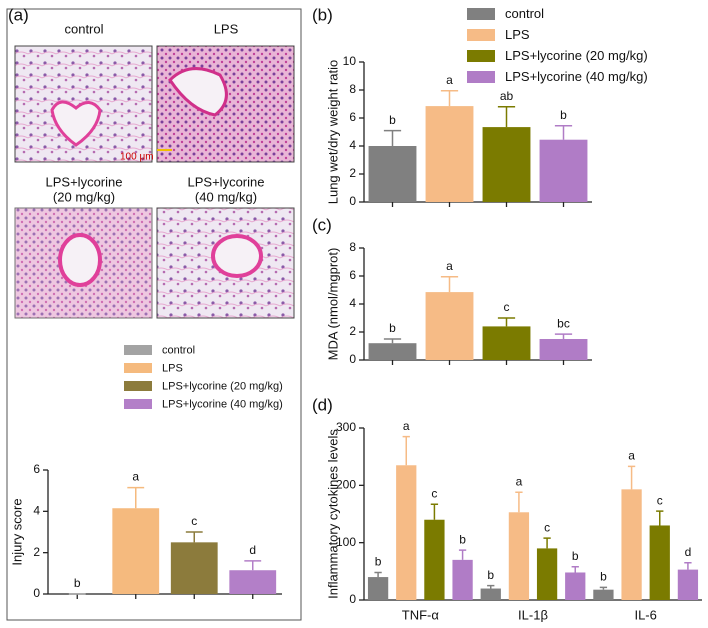  What do you see at coordinates (18, 14) in the screenshot?
I see `panel-label: (a)` at bounding box center [18, 14].